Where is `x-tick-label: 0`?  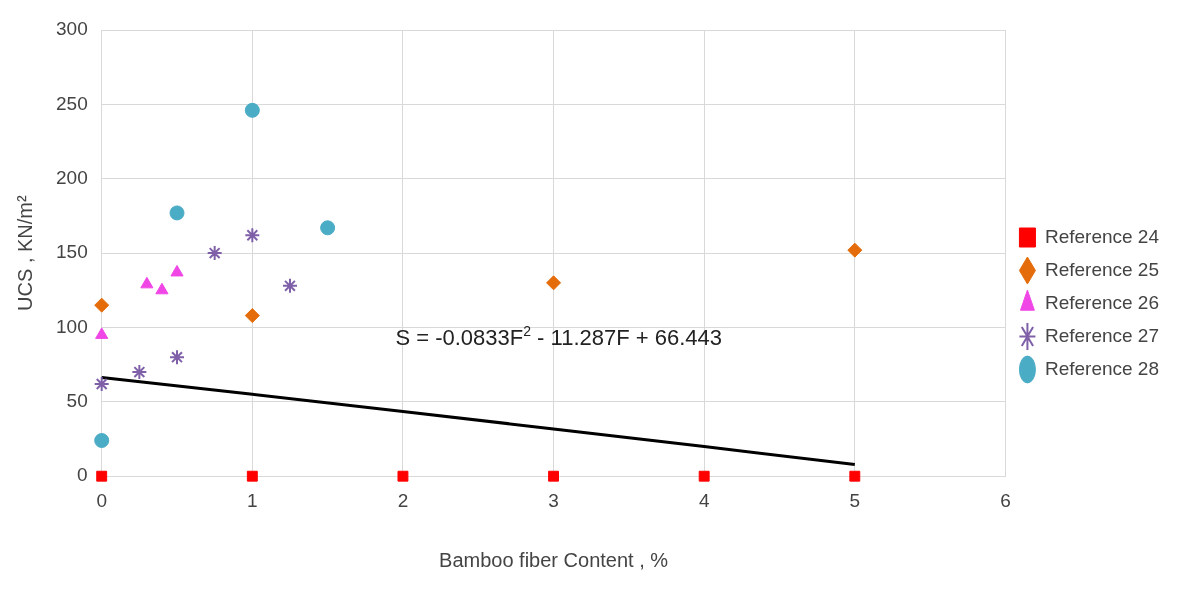
x-tick-label: 0 is located at coordinates (101, 500).